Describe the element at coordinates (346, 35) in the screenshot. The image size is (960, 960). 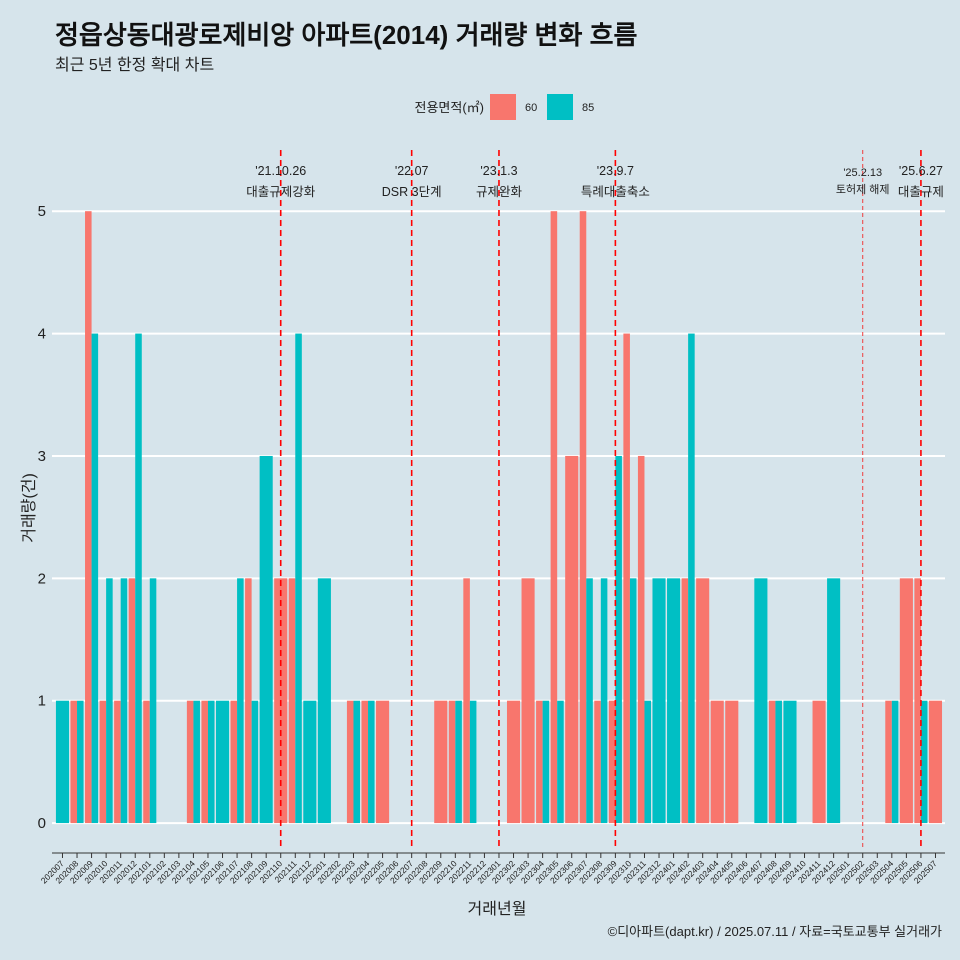
I see `chart-title: 정읍상동대광로제비앙 아파트(2014) 거래량 변화 흐름` at that location.